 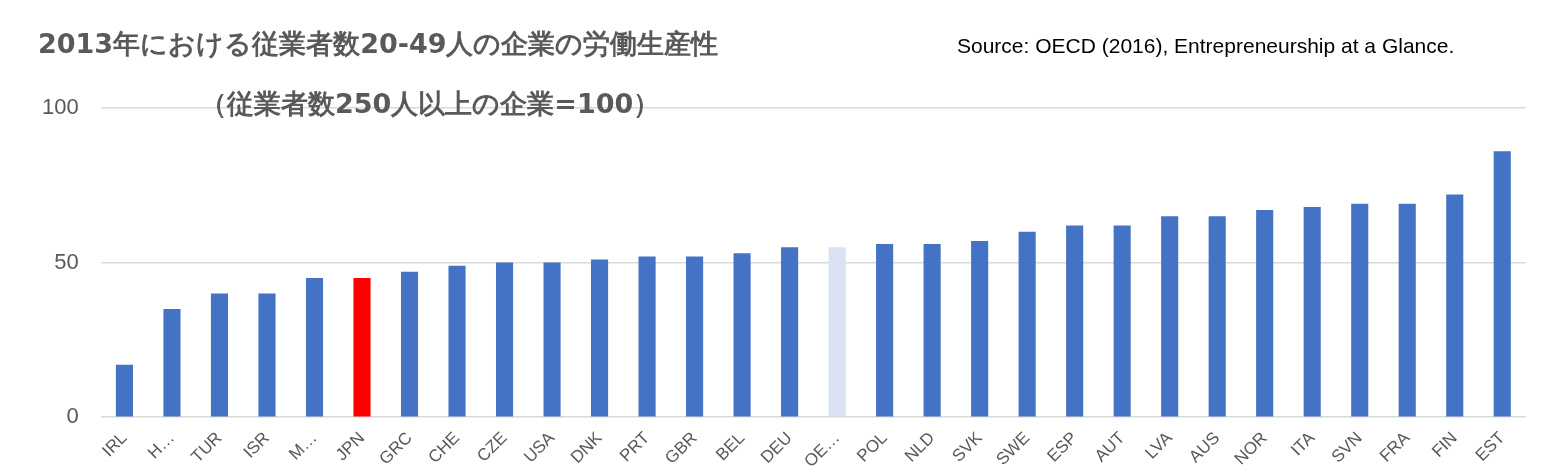 I want to click on x-tick-label: IRL, so click(x=114, y=444).